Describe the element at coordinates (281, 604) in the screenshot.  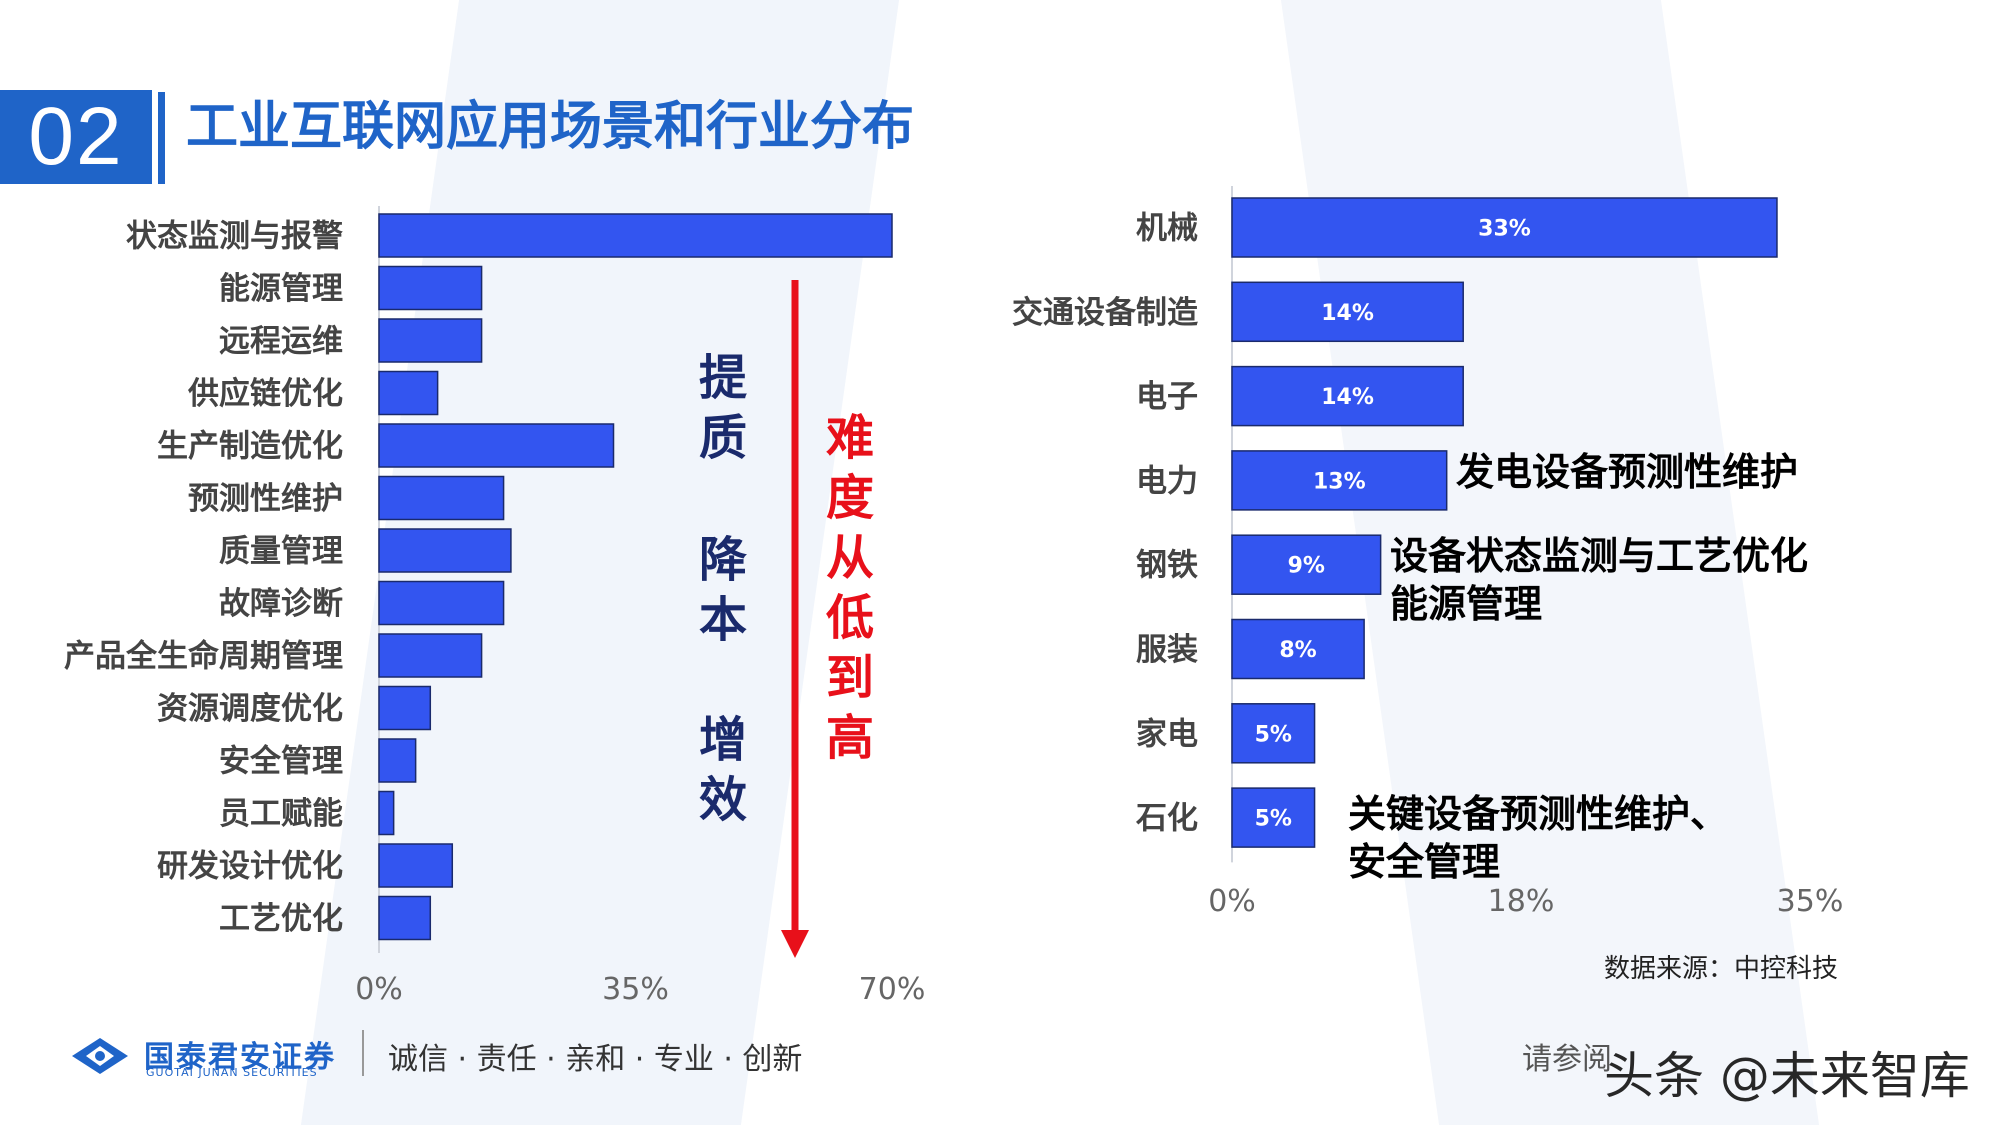
I see `category-label: 故障诊断` at that location.